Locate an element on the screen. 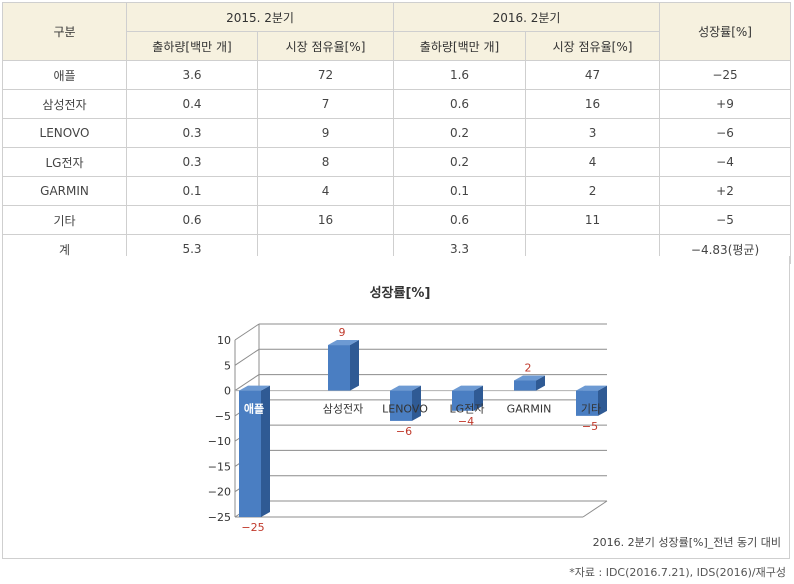 The width and height of the screenshot is (794, 584). cell-company: 애플 is located at coordinates (64, 75).